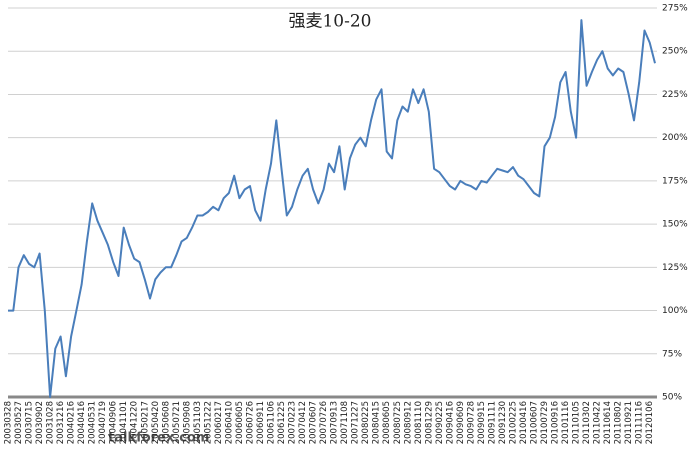 This screenshot has height=452, width=690. I want to click on x-tick-label: 20040216, so click(72, 422).